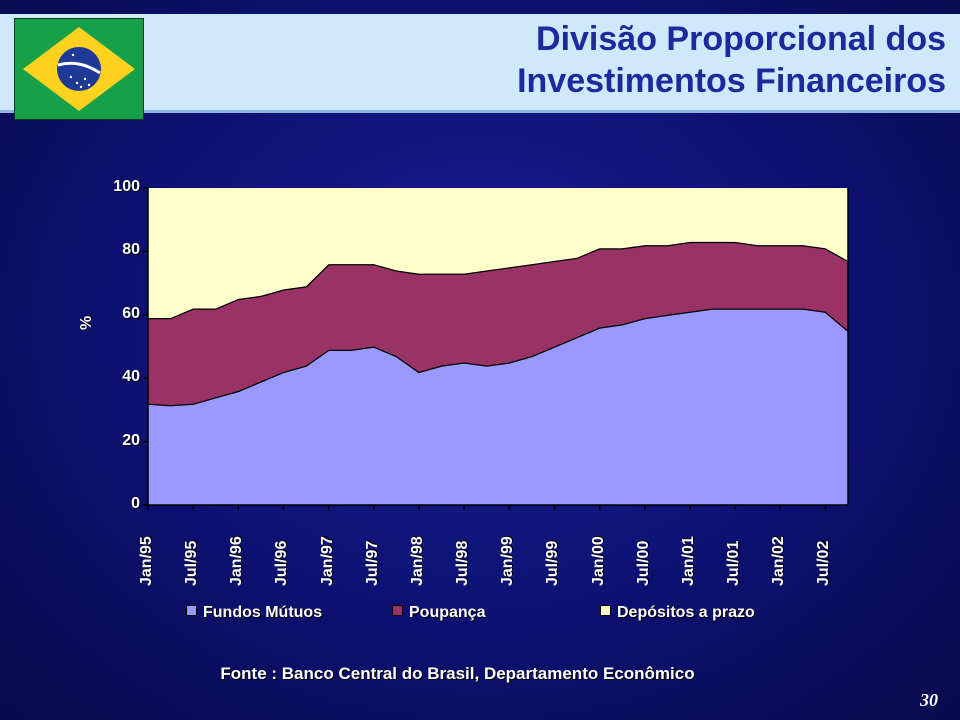 The image size is (960, 720). What do you see at coordinates (131, 250) in the screenshot?
I see `y-tick-label: 80` at bounding box center [131, 250].